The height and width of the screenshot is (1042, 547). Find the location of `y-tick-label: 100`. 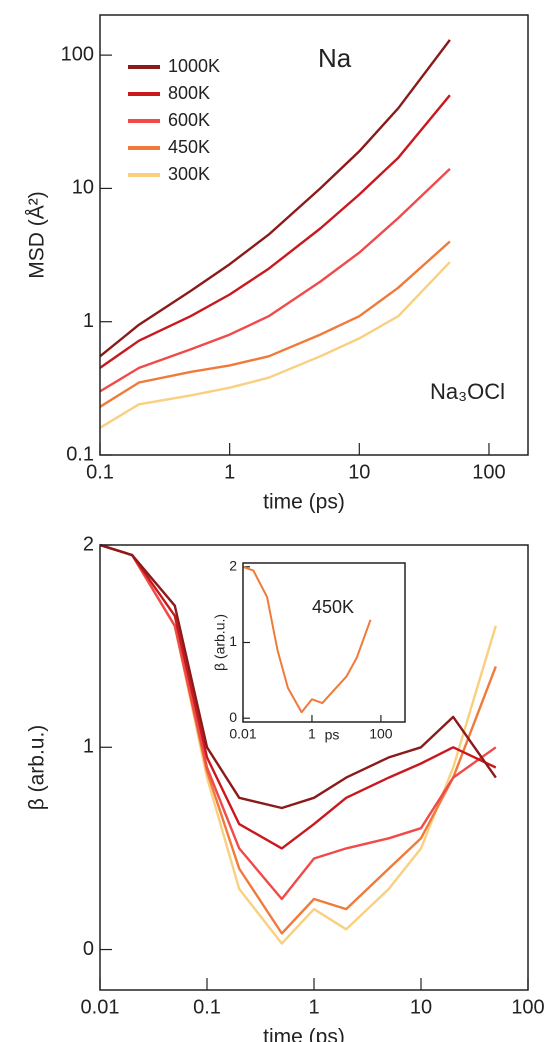

y-tick-label: 100 is located at coordinates (77, 54).